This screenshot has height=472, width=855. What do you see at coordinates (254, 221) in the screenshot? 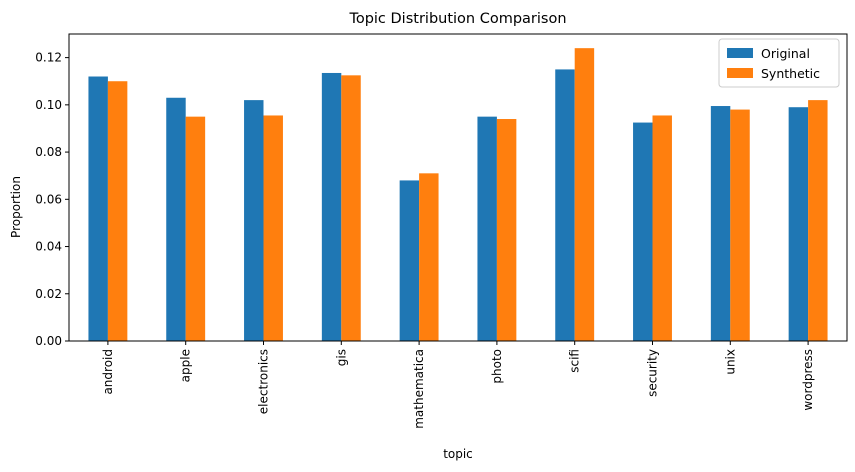
I see `bar-original-electronics` at bounding box center [254, 221].